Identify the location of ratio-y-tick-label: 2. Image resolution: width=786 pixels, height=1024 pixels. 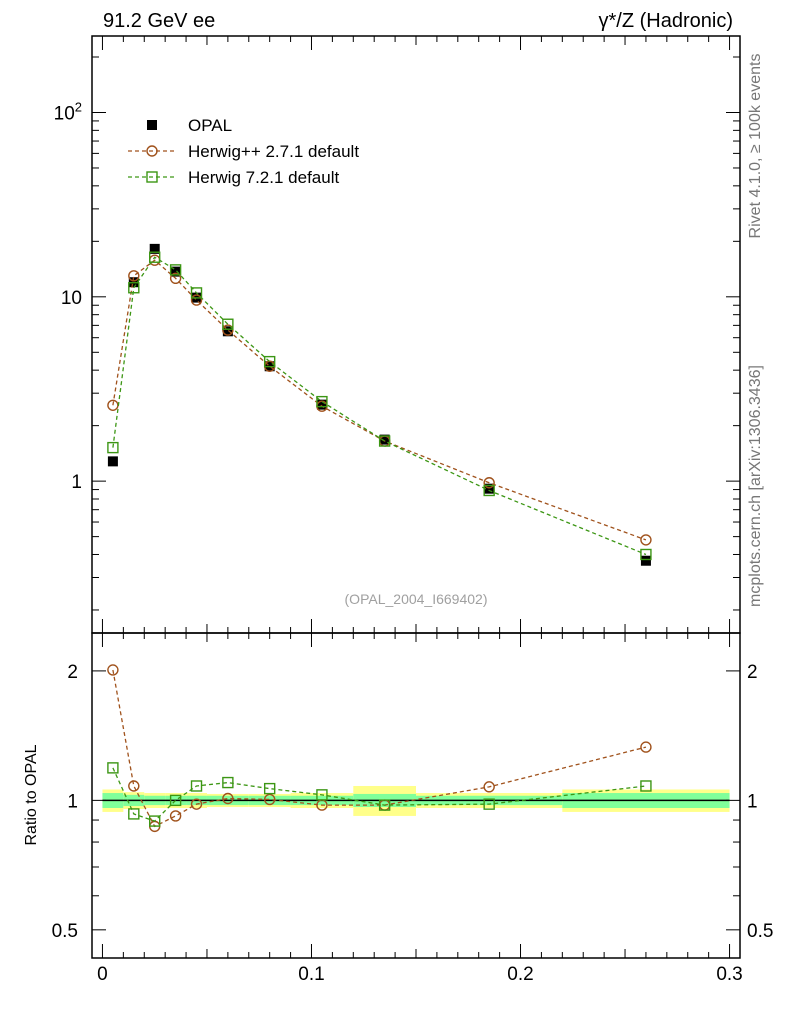
(72, 672).